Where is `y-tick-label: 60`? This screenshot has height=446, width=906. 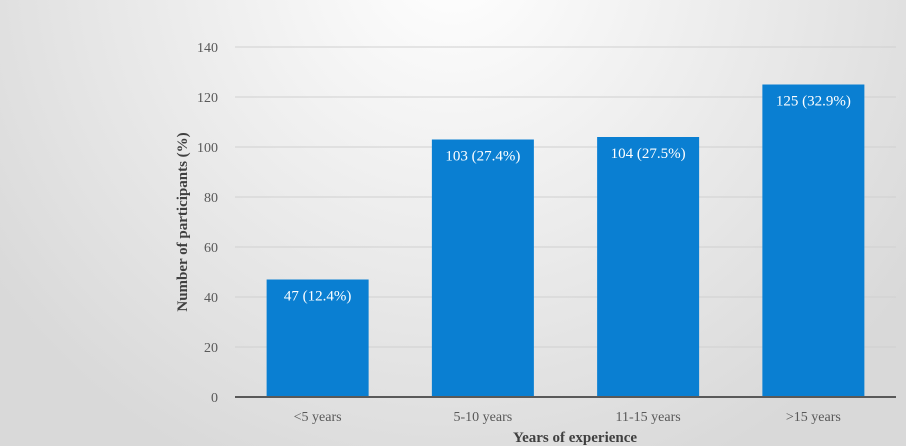
y-tick-label: 60 is located at coordinates (211, 248).